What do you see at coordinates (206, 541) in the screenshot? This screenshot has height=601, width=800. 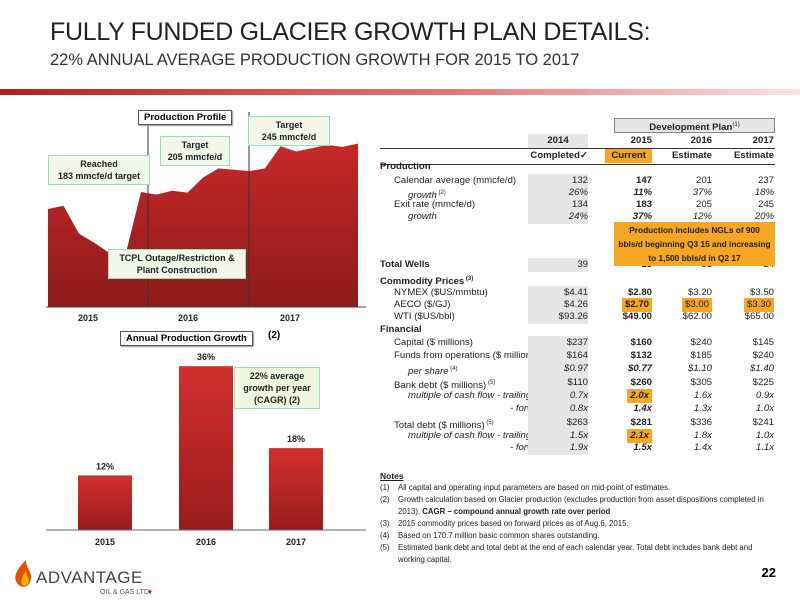 I see `growth-x-label-2016: 2016` at bounding box center [206, 541].